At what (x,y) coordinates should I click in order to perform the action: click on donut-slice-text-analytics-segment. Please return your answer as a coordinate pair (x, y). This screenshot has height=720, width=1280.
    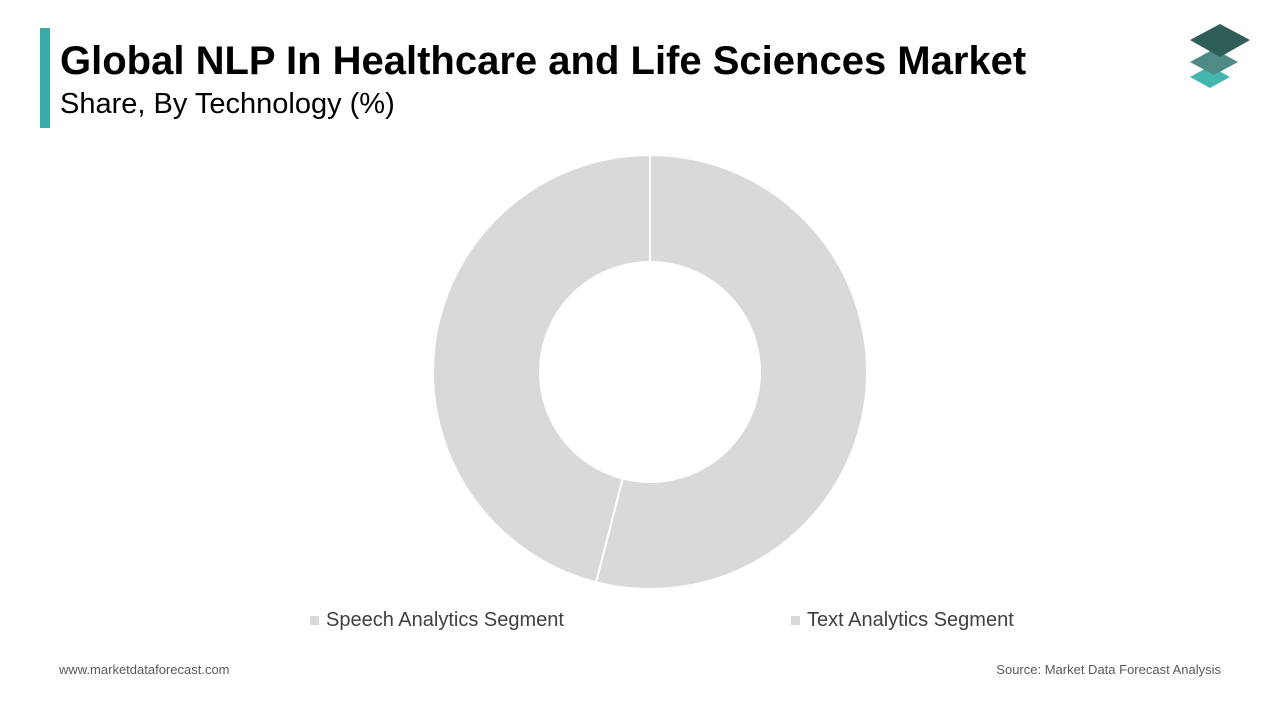
    Looking at the image, I should click on (541, 368).